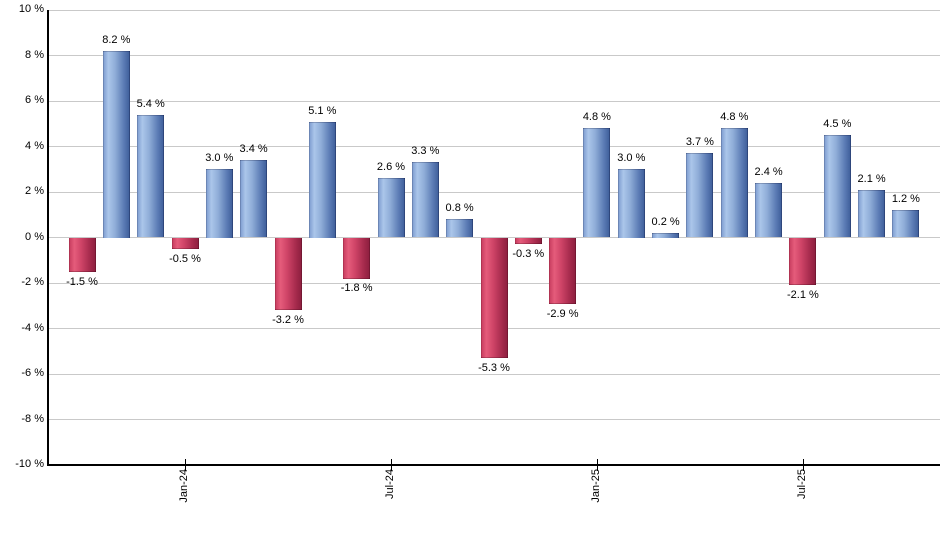 Image resolution: width=940 pixels, height=550 pixels. I want to click on x-axis-tick-label: Jan-25, so click(595, 486).